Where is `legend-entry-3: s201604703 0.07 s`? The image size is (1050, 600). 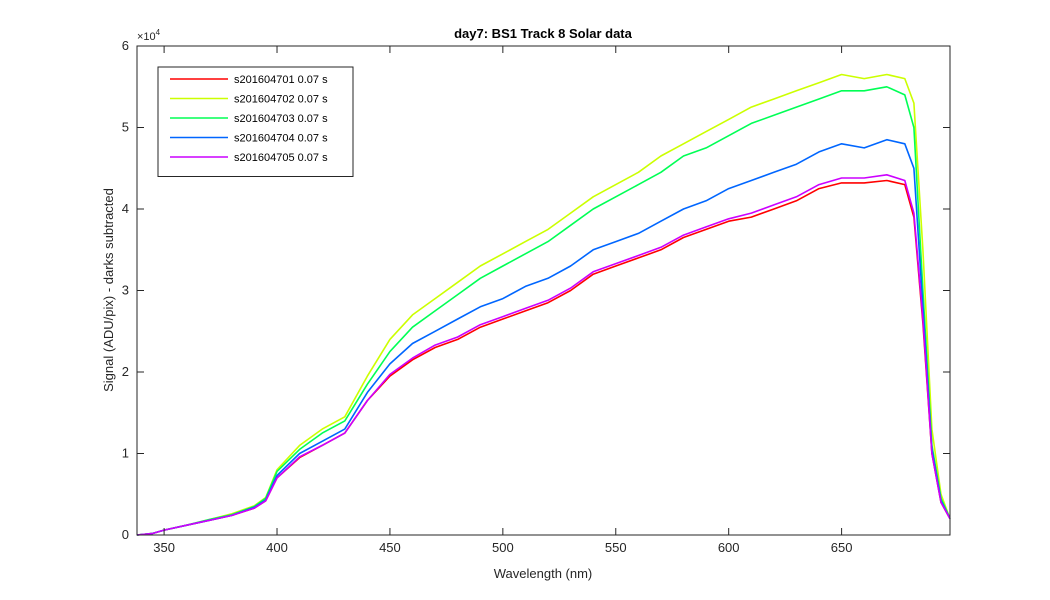 legend-entry-3: s201604703 0.07 s is located at coordinates (281, 119).